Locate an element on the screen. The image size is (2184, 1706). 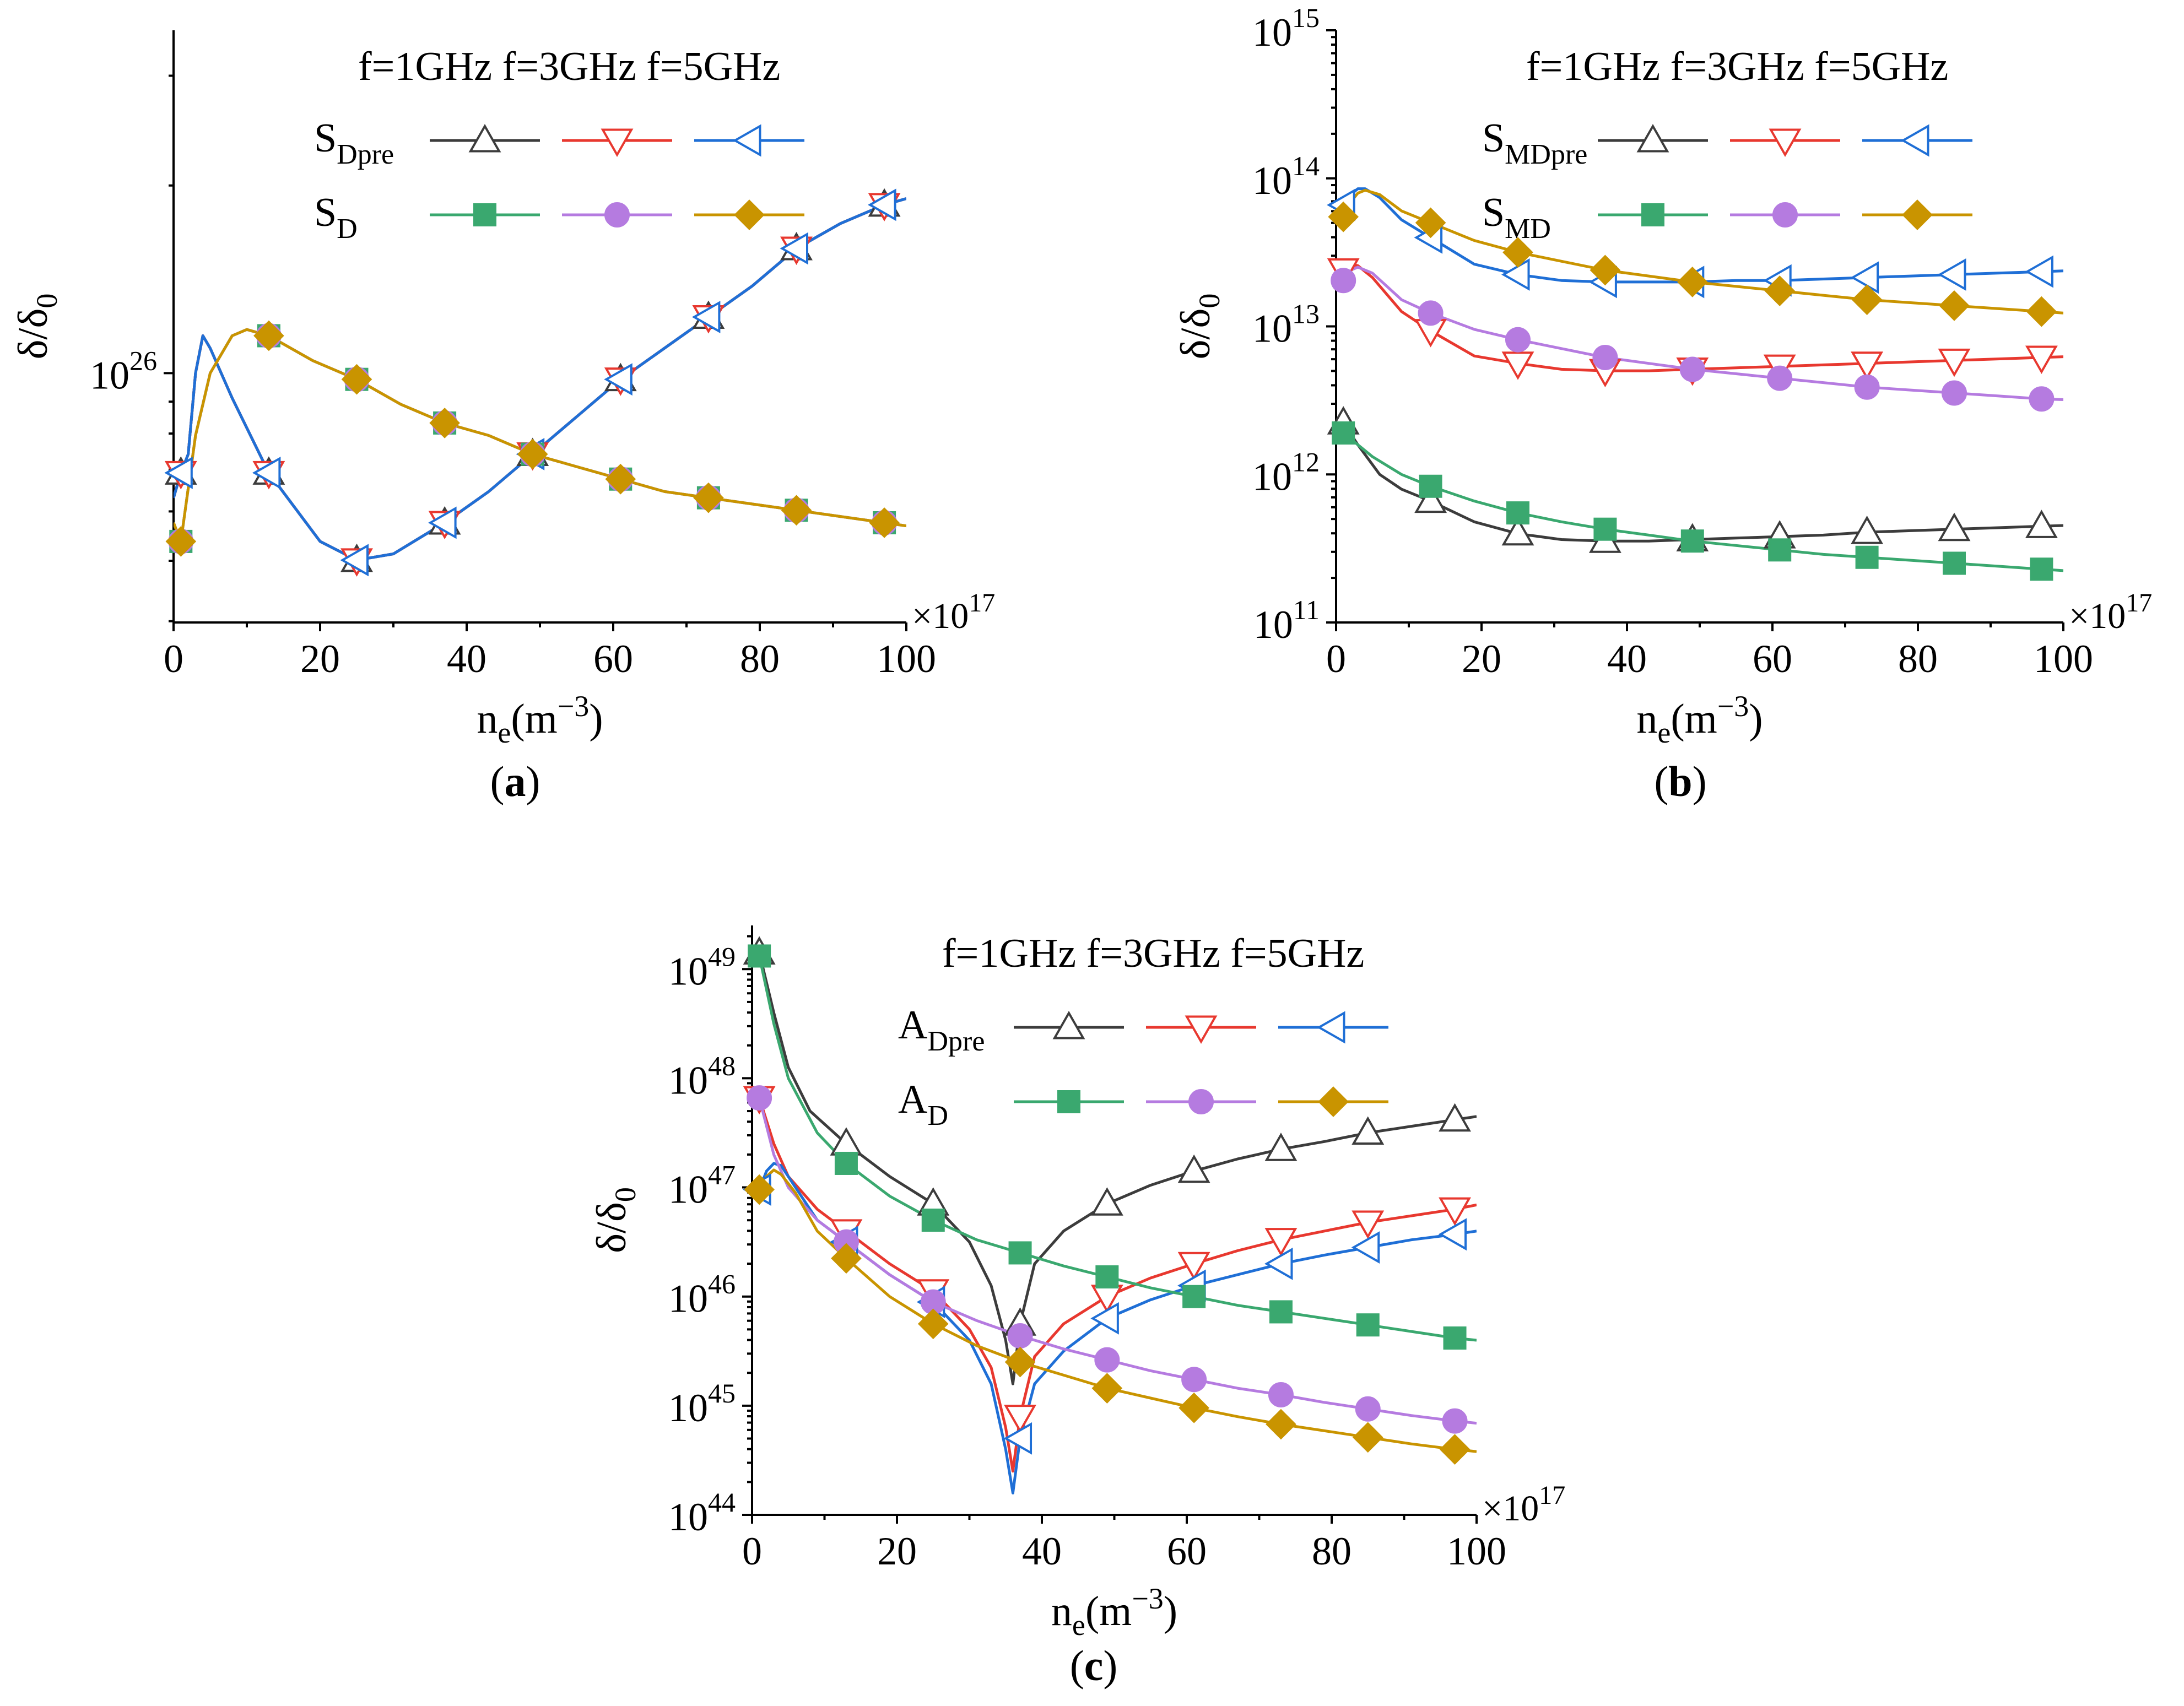
y-tick-label: 1048 is located at coordinates (702, 1076).